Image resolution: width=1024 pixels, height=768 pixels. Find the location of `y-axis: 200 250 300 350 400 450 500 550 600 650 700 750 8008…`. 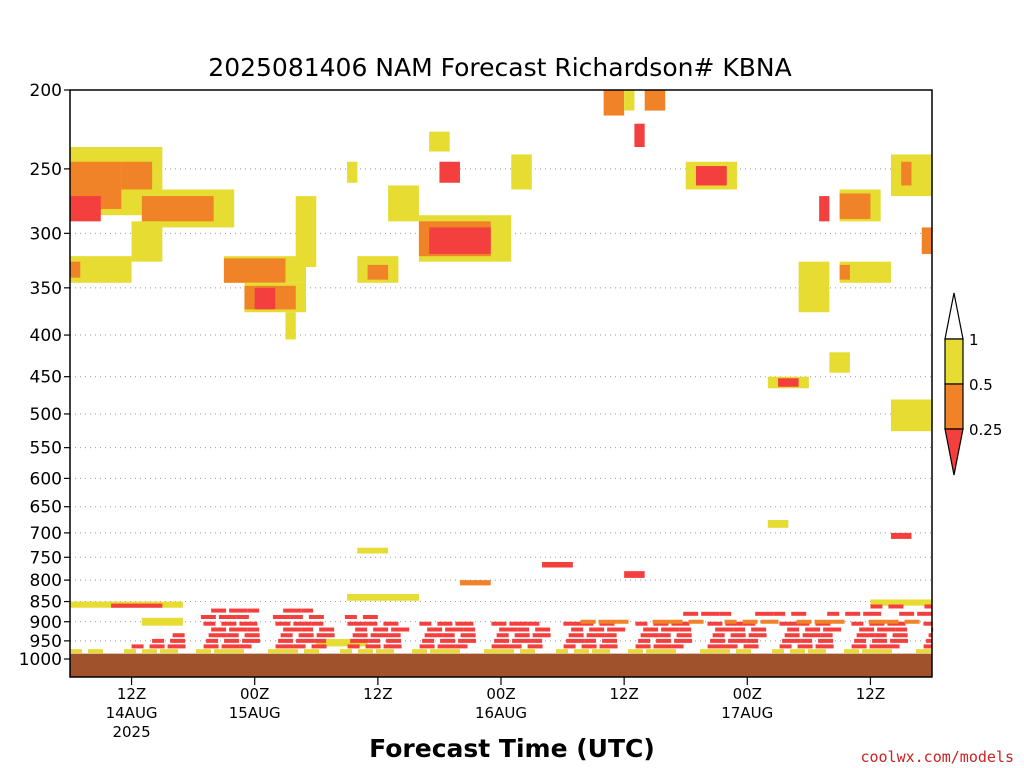

y-axis: 200 250 300 350 400 450 500 550 600 650 700 750 8008… is located at coordinates (44, 375).